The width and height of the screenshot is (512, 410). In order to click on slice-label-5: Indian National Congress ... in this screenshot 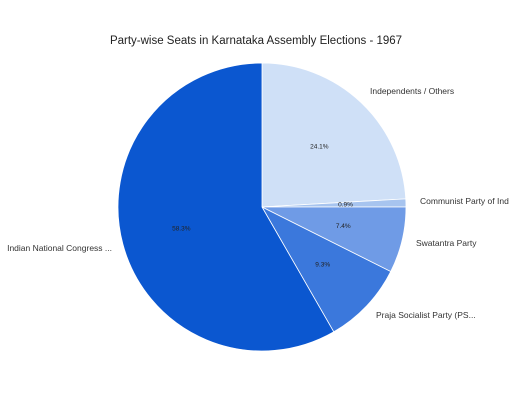, I will do `click(59, 248)`.